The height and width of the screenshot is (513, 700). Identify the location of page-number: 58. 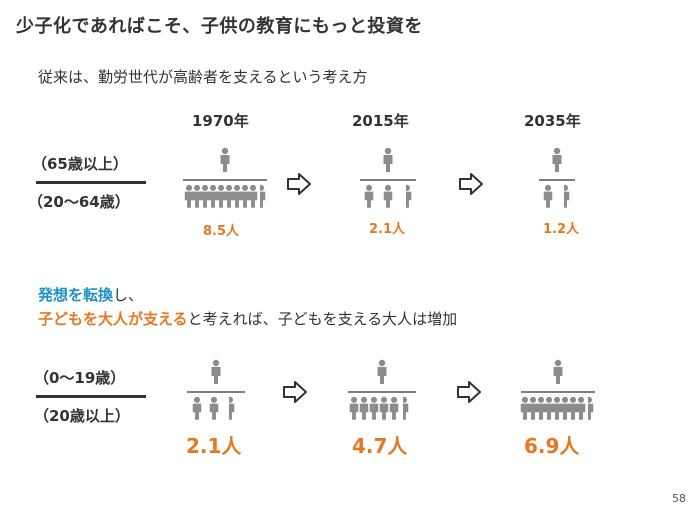
(679, 498).